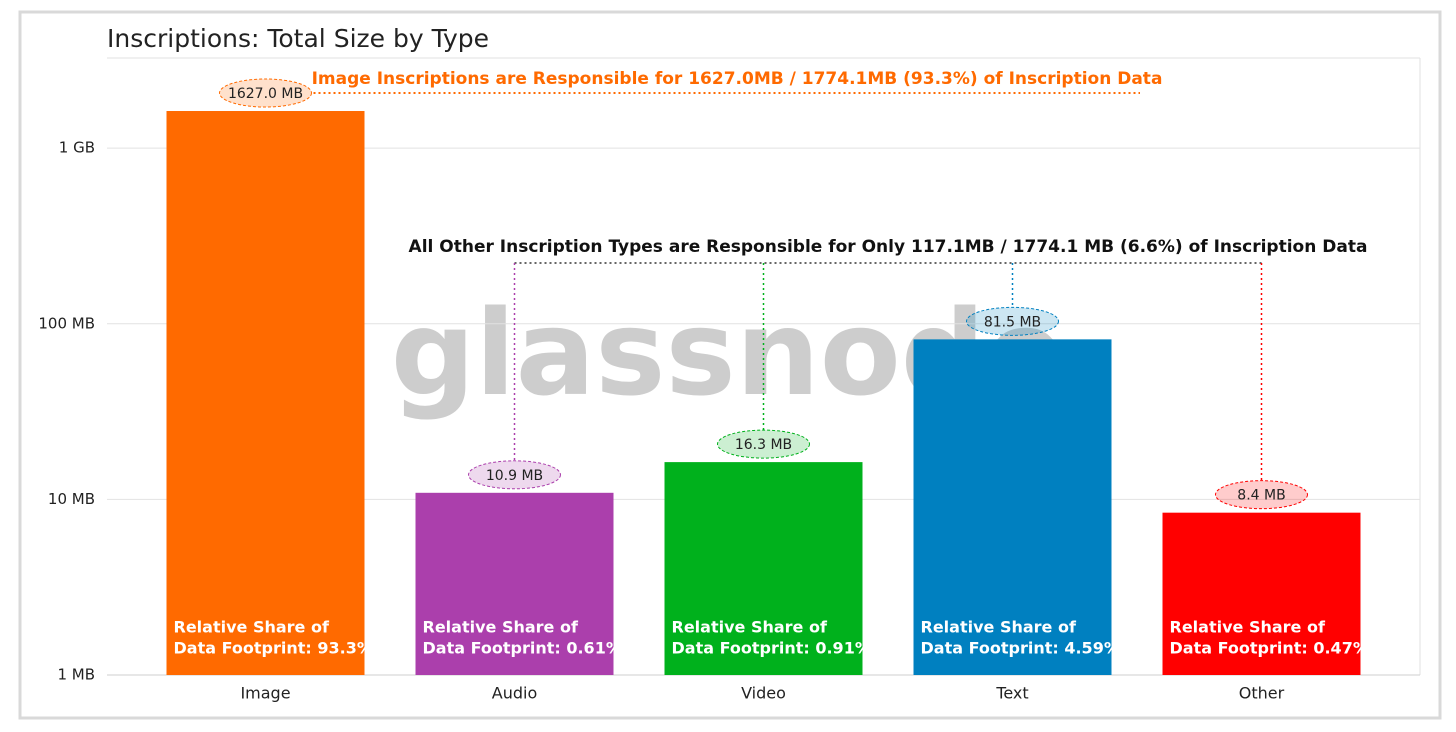 This screenshot has height=732, width=1456. What do you see at coordinates (77, 148) in the screenshot?
I see `y-tick-label: 1 GB` at bounding box center [77, 148].